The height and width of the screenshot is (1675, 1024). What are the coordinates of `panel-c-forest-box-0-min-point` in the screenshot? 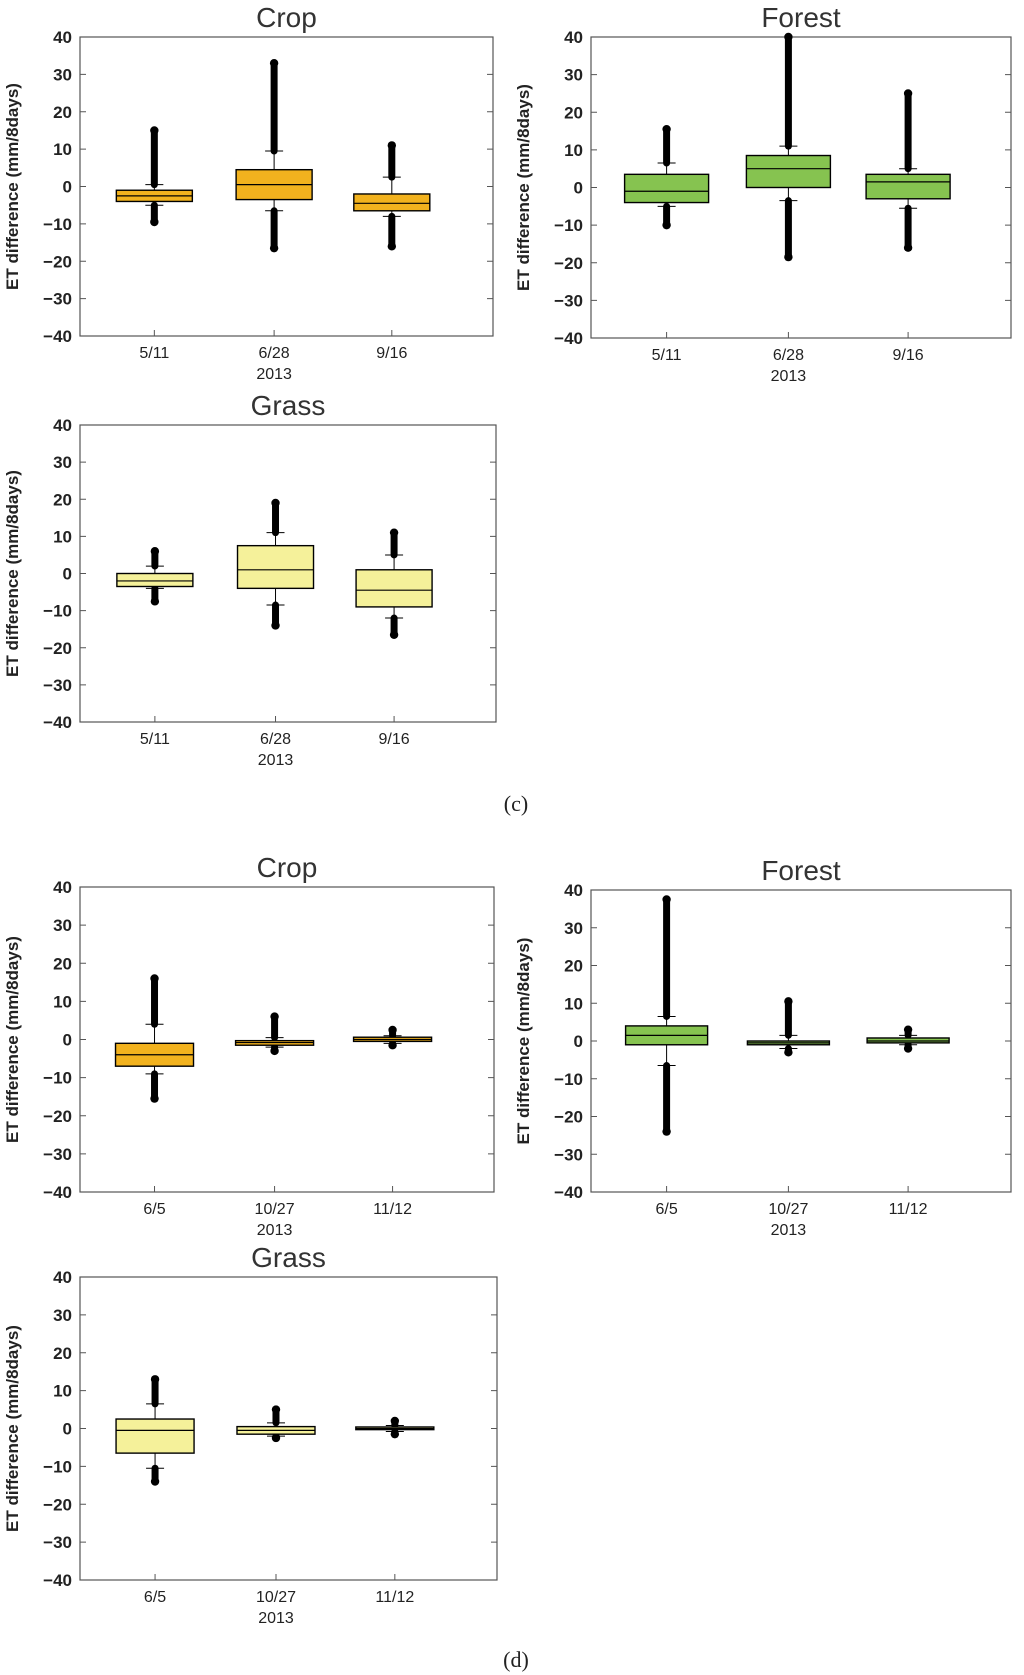 It's located at (666, 225).